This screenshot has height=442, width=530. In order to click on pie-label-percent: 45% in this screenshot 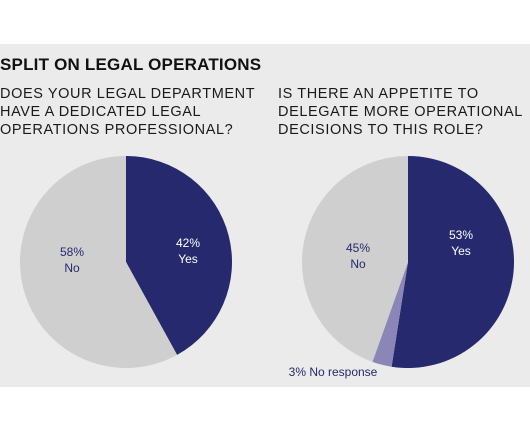, I will do `click(358, 248)`.